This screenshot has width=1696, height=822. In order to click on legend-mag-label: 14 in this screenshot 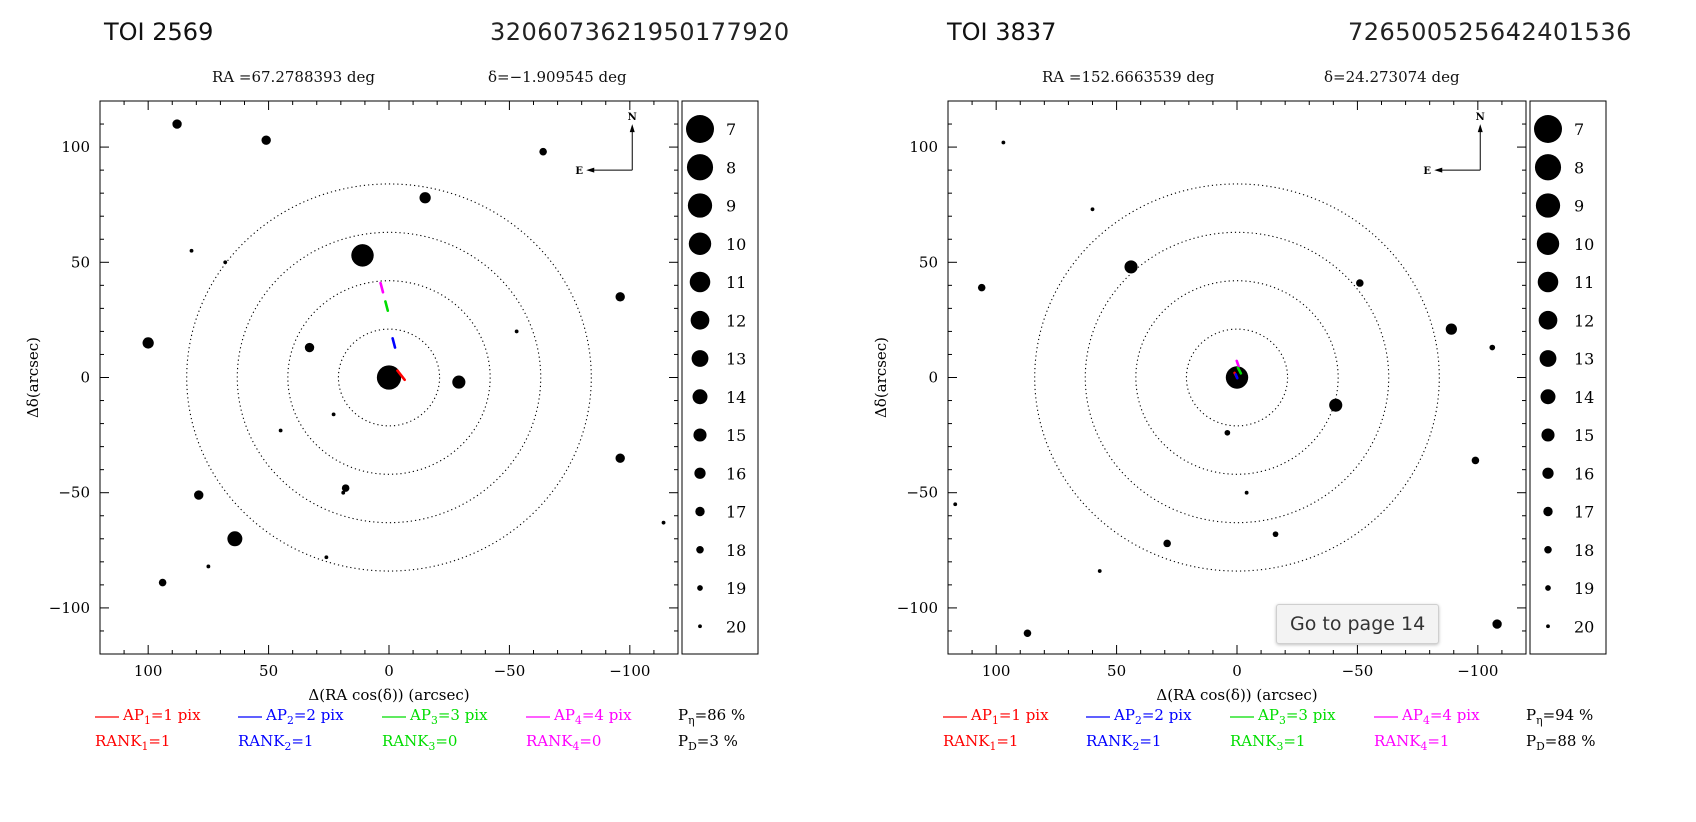, I will do `click(736, 397)`.